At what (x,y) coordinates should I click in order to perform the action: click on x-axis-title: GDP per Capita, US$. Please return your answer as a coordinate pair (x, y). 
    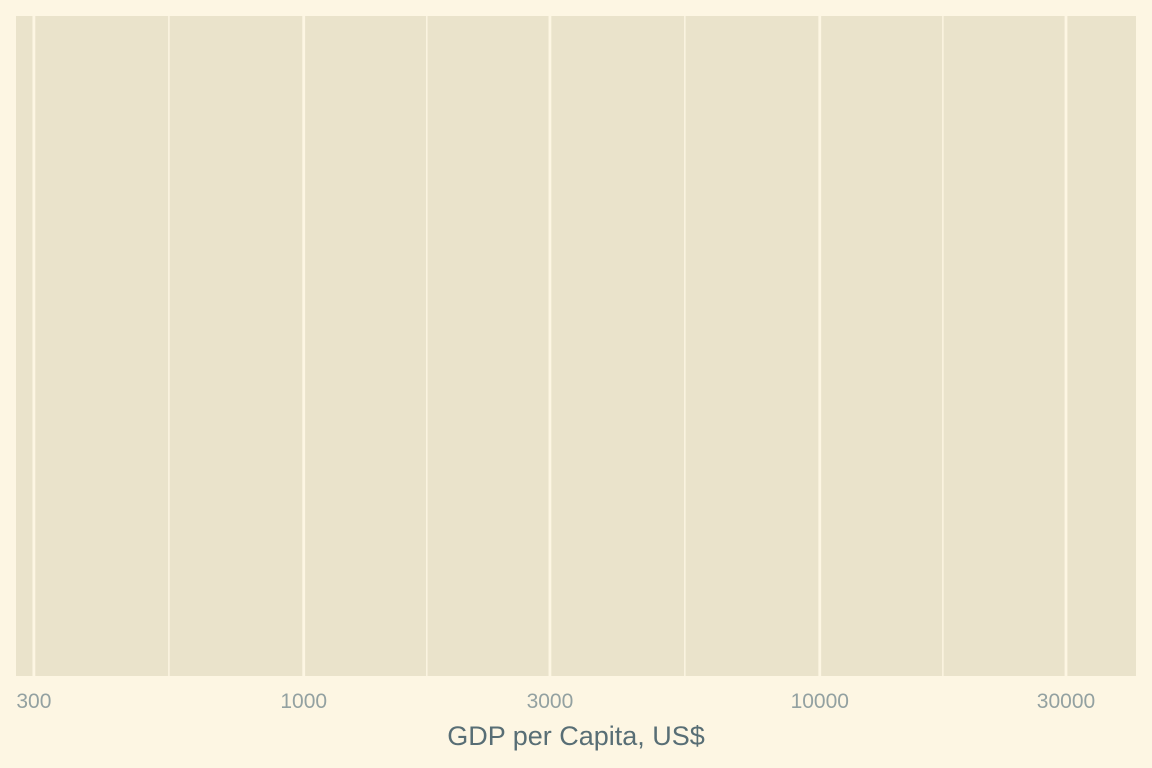
    Looking at the image, I should click on (576, 736).